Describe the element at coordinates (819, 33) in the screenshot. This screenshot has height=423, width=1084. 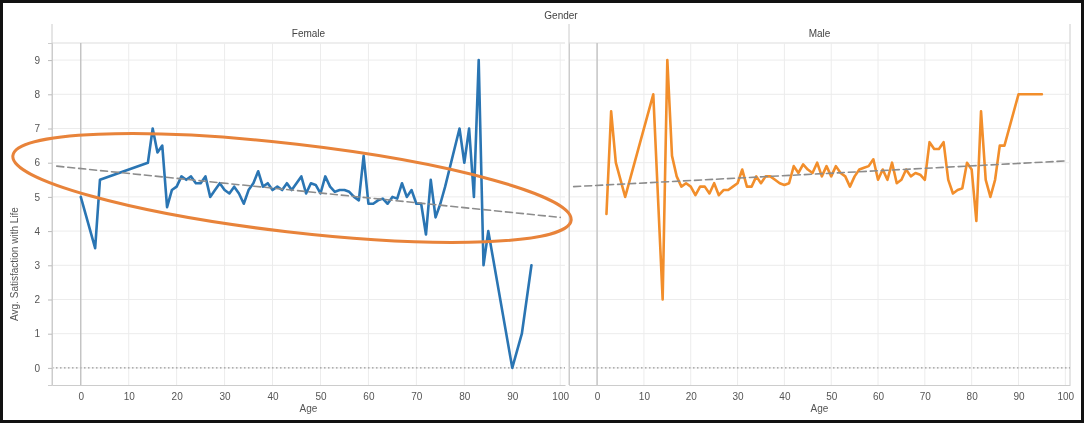
I see `chart-subtitle: Male` at that location.